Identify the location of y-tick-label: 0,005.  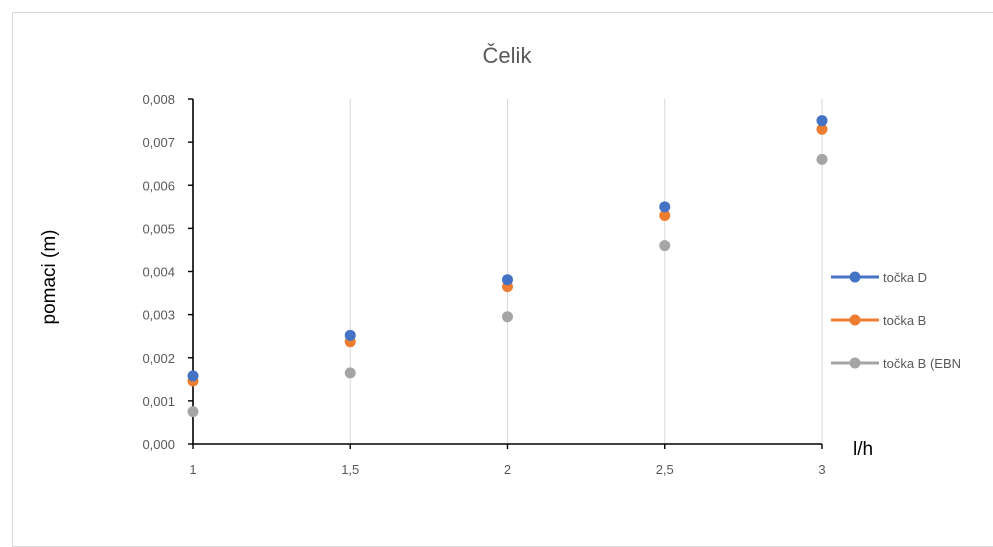
(158, 228).